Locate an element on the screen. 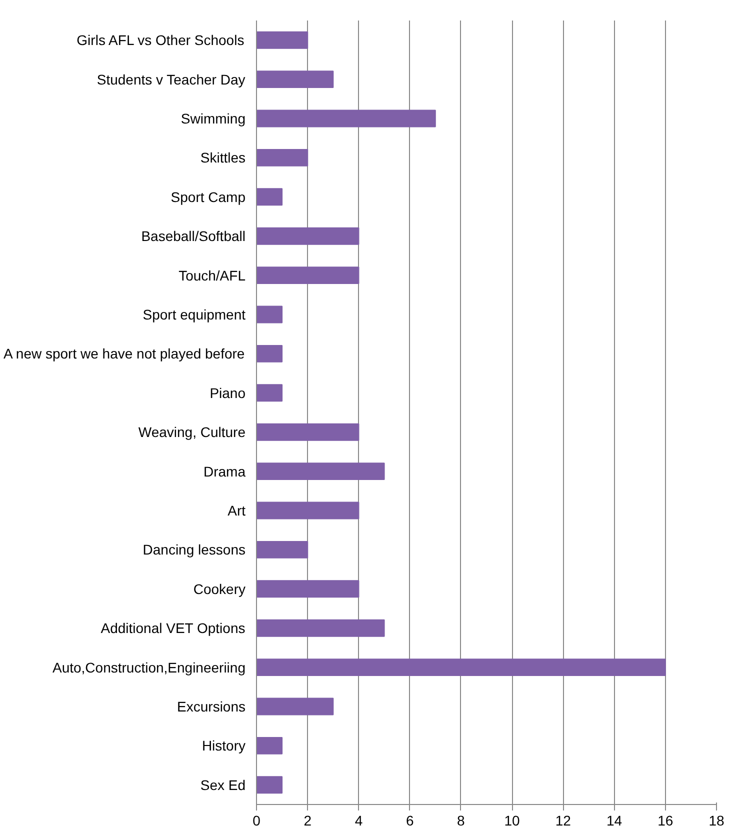 The image size is (740, 832). y-tick-label: Baseball/Softball is located at coordinates (193, 236).